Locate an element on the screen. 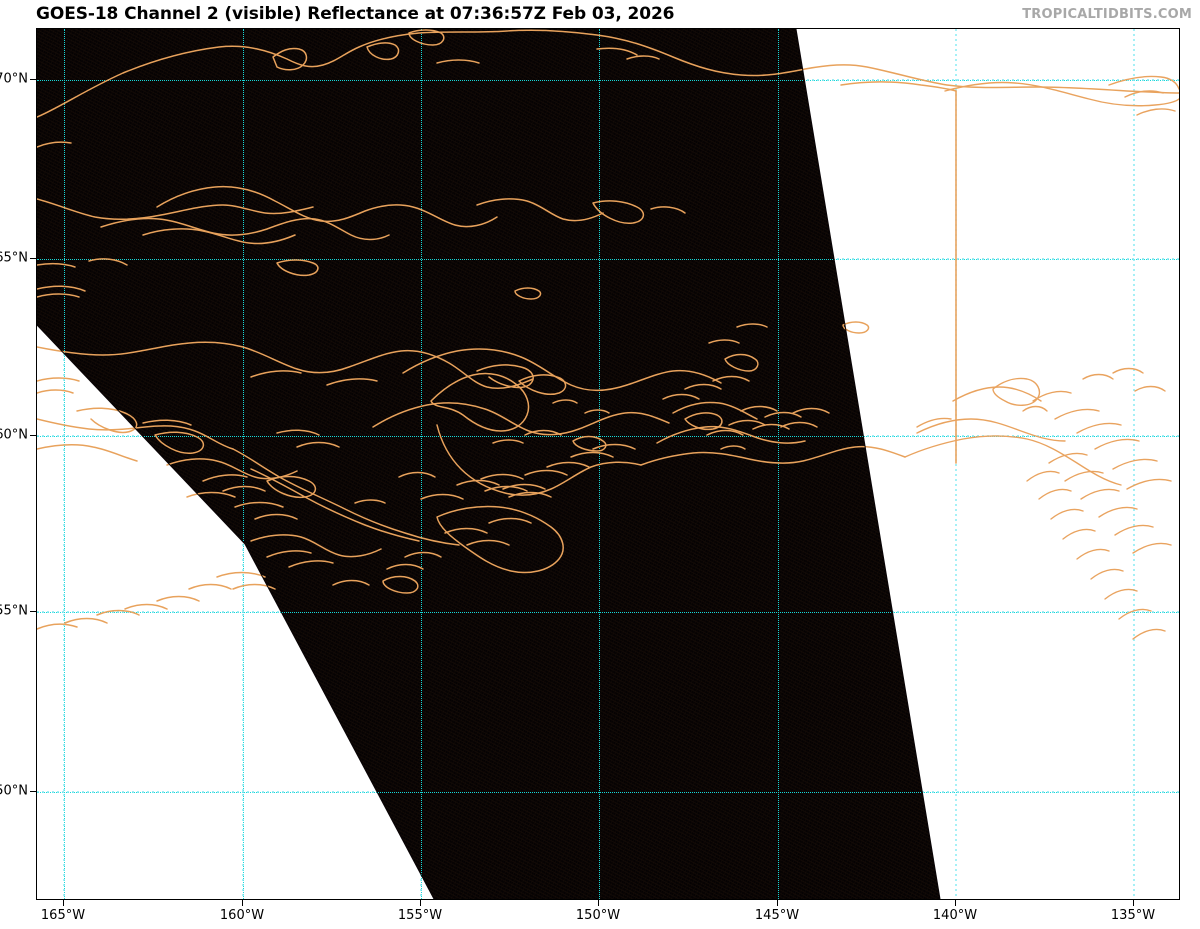 The height and width of the screenshot is (929, 1200). y-axis-label-65n: 65°N is located at coordinates (14, 258).